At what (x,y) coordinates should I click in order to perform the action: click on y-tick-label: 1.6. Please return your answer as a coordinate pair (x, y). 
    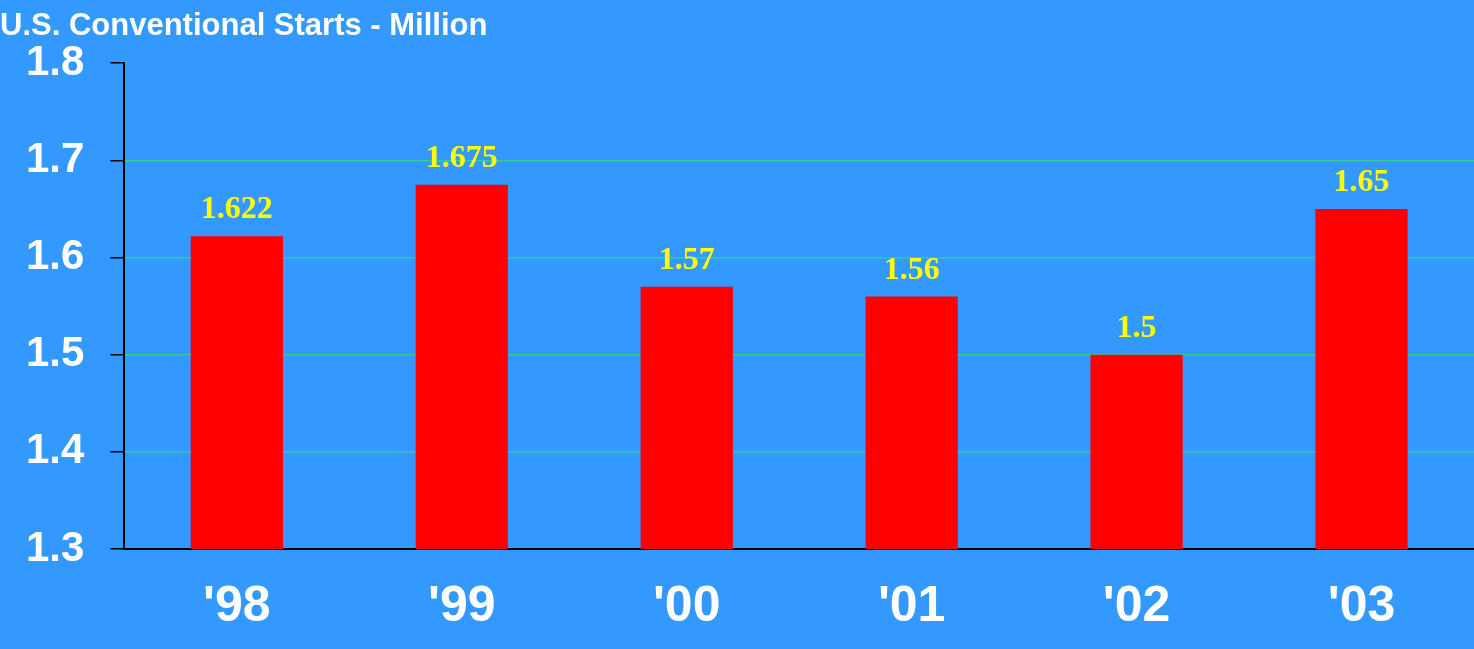
    Looking at the image, I should click on (55, 255).